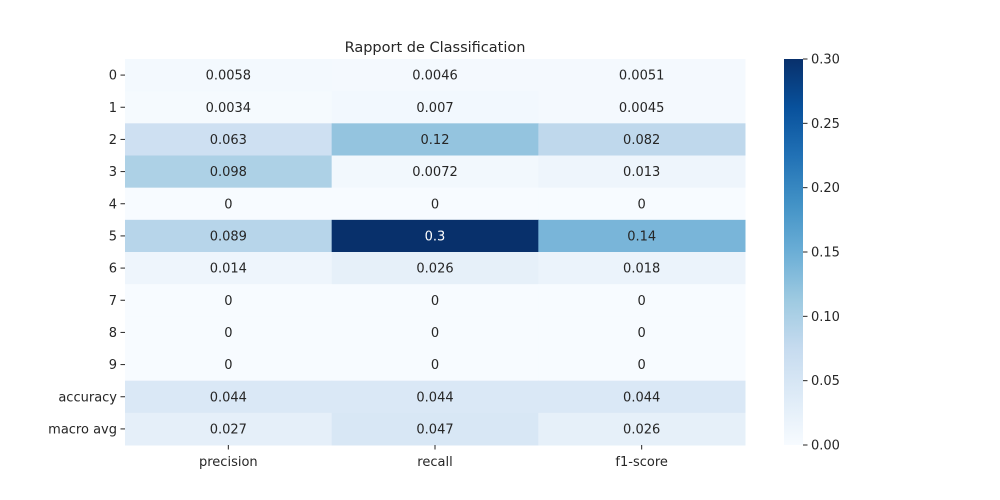 This screenshot has height=500, width=1000. I want to click on cell-value-label: 0.063, so click(228, 140).